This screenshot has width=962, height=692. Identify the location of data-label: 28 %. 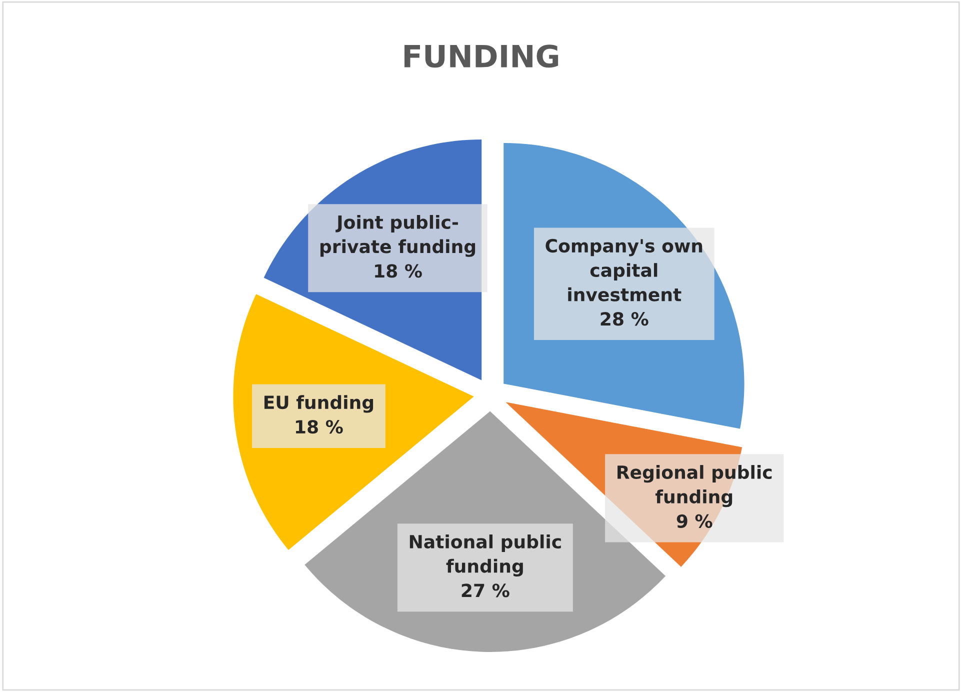
(624, 319).